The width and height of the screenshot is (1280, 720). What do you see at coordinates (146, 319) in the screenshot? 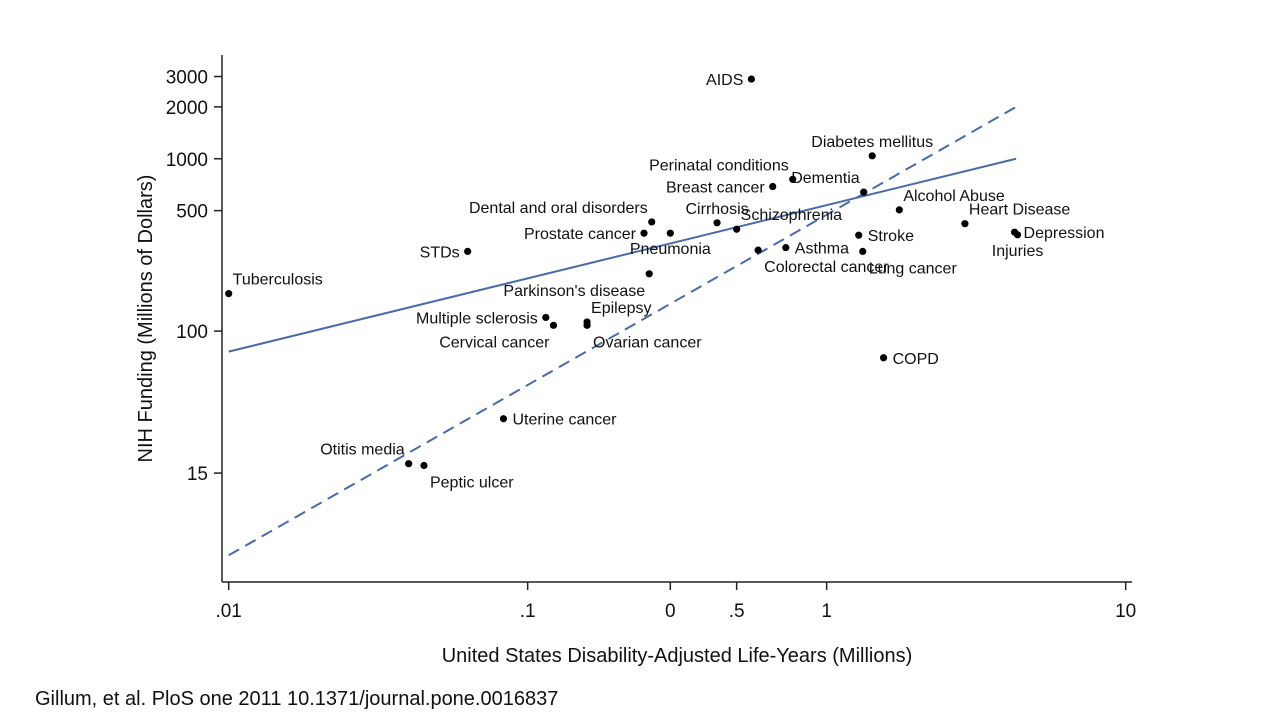
I see `y-axis-title: NIH Funding (Millions of Dollars)` at bounding box center [146, 319].